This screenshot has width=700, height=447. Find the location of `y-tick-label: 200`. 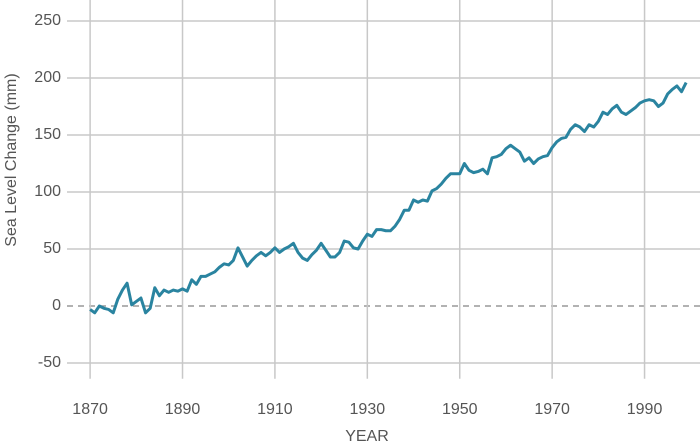

y-tick-label: 200 is located at coordinates (47, 77).